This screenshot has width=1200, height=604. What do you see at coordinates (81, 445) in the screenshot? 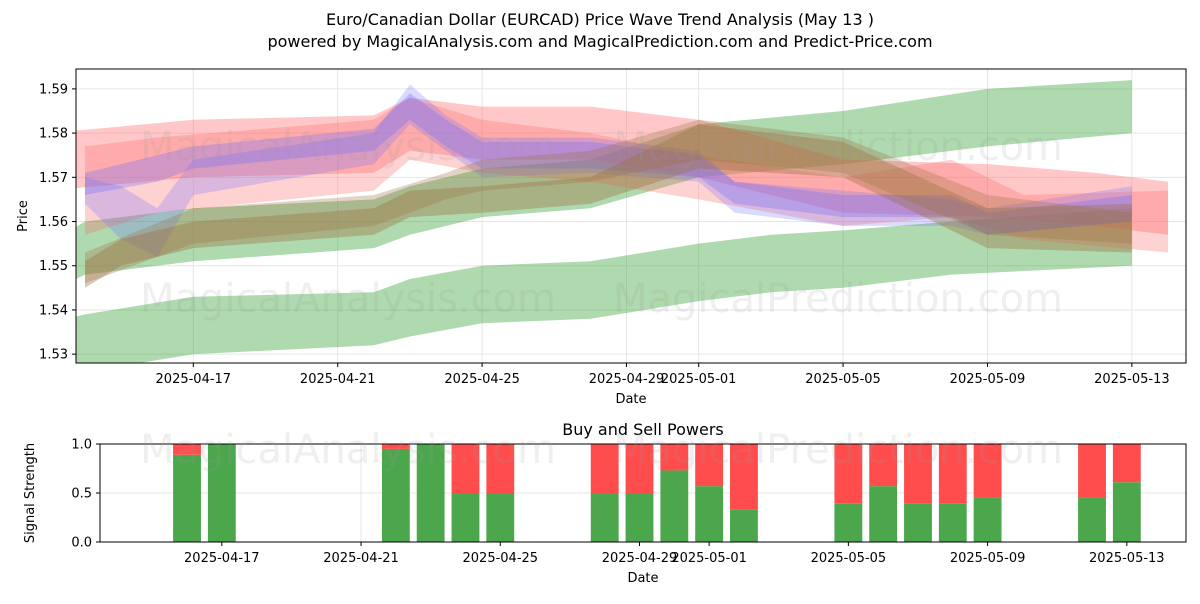
I see `bar-y-tick-label: 1.0` at bounding box center [81, 445].